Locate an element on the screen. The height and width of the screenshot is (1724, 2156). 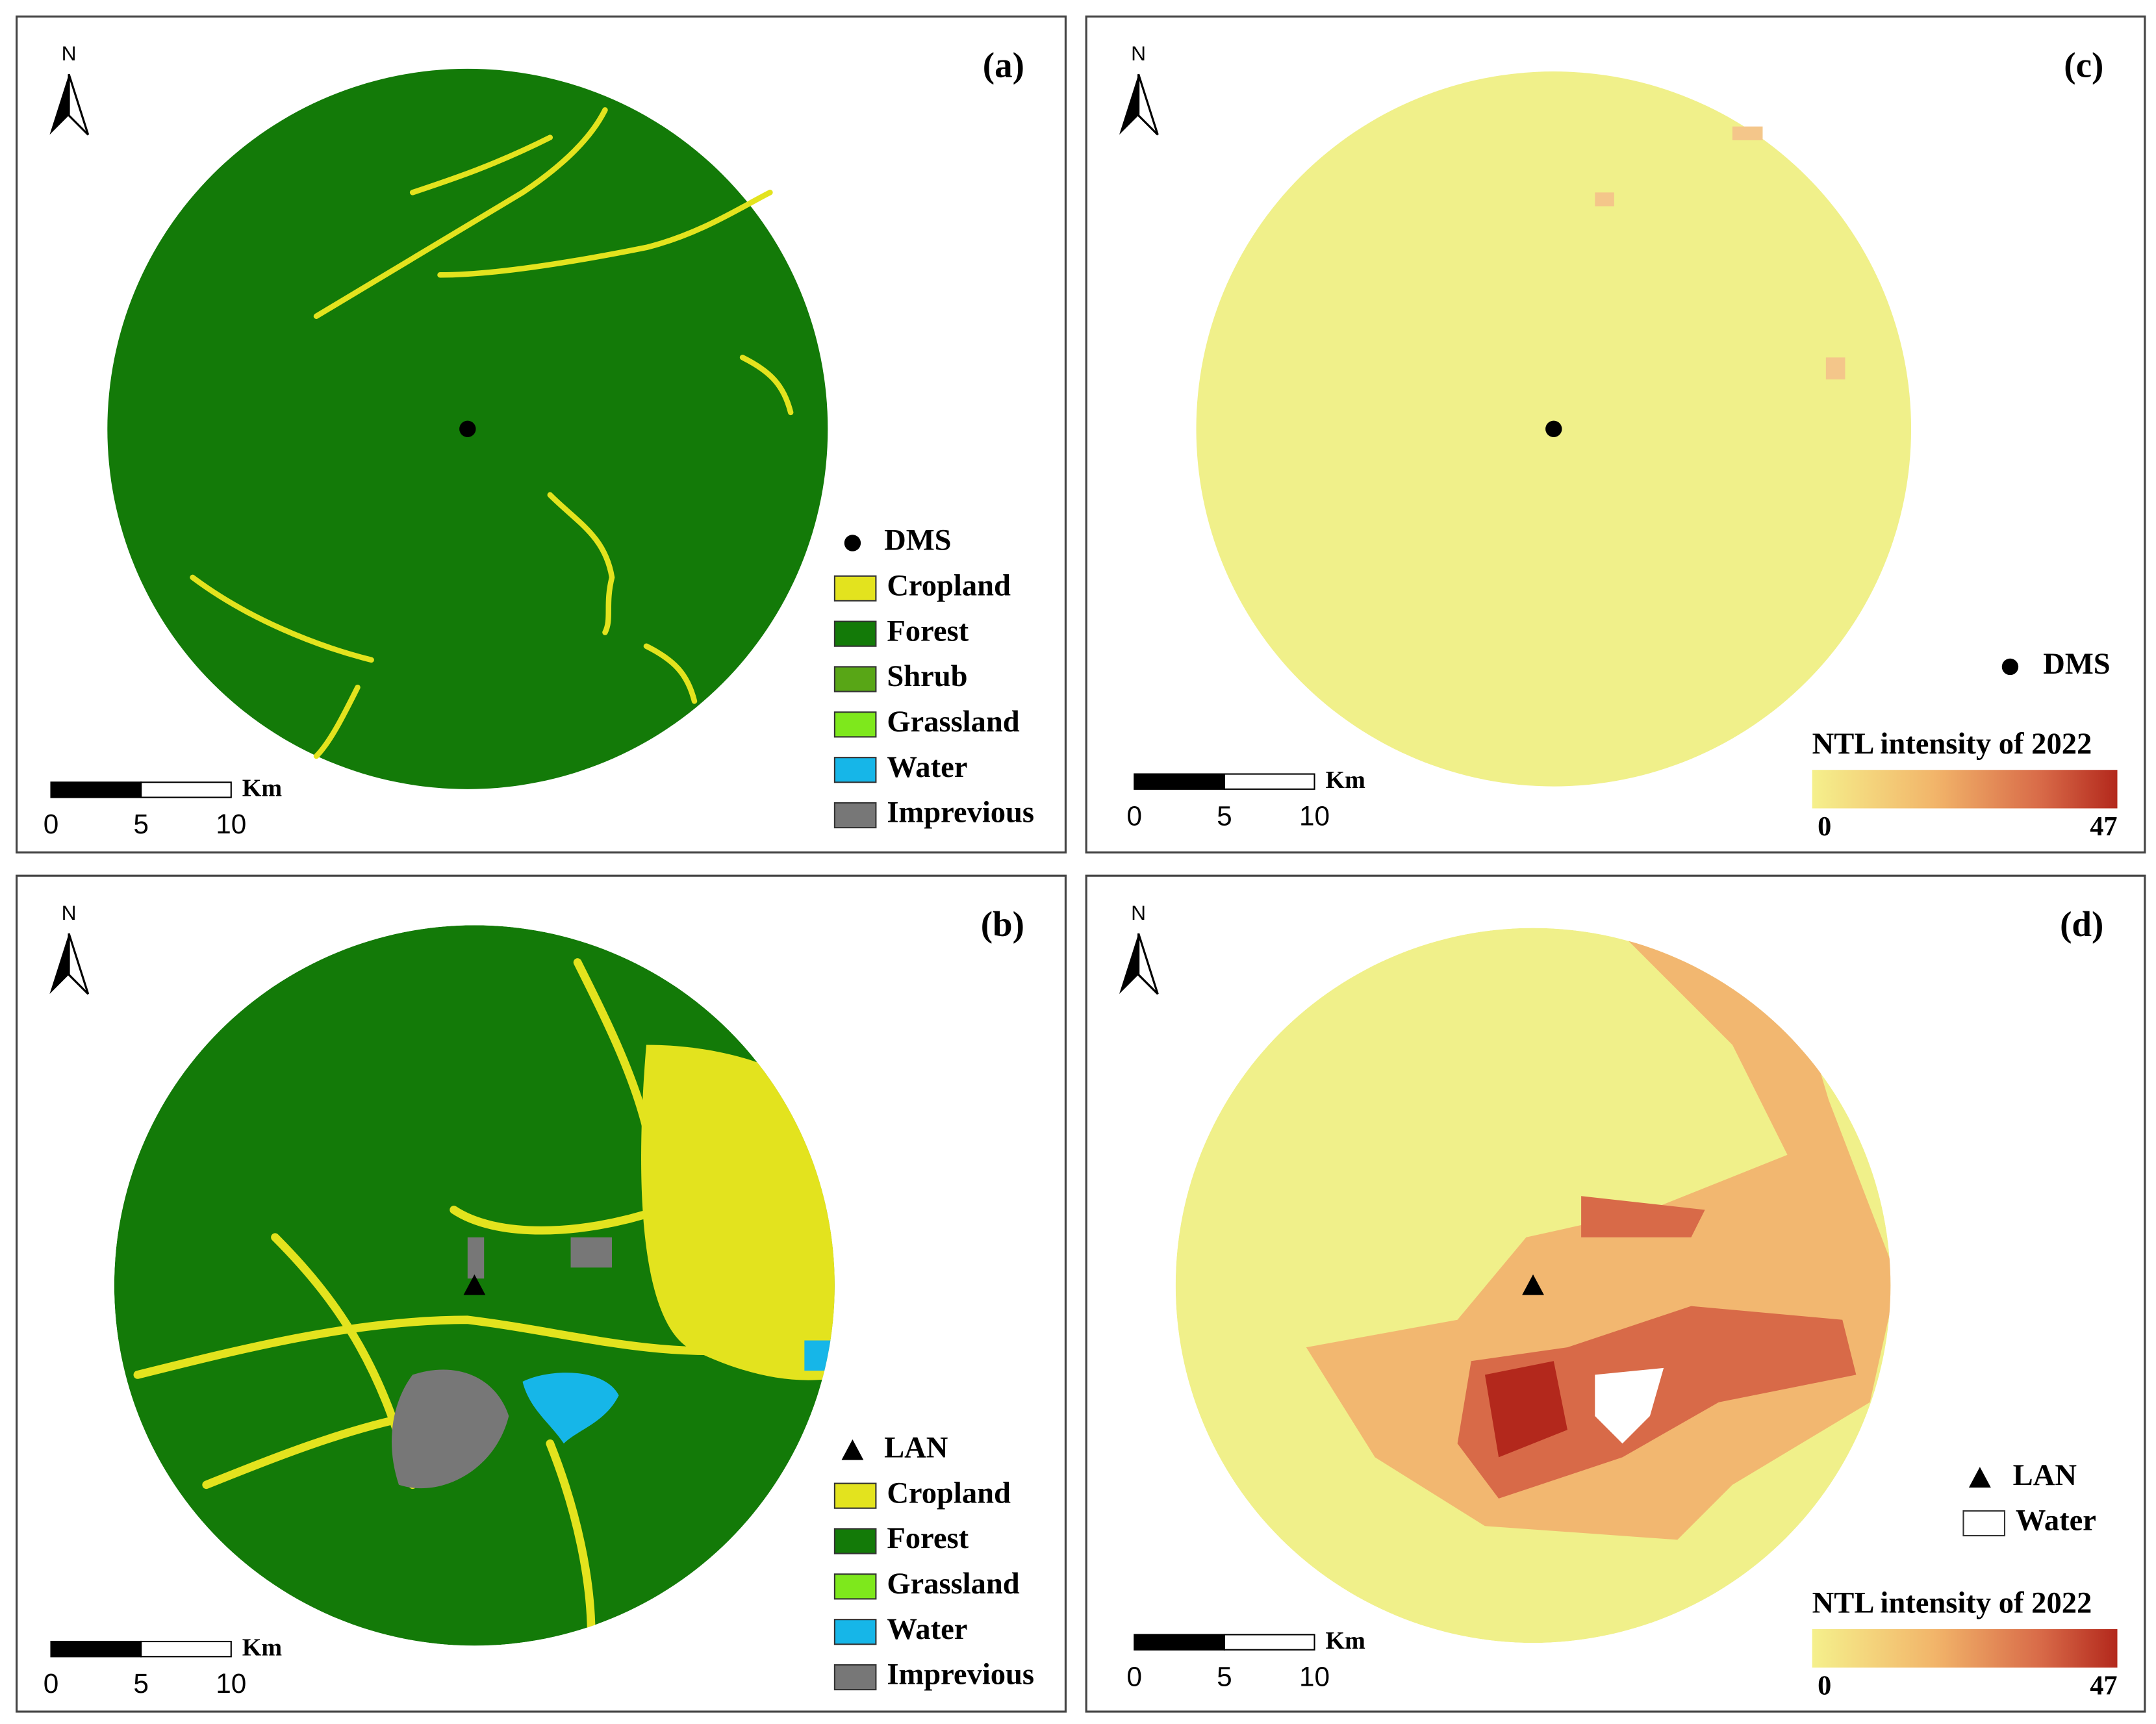
panel-label: (d) is located at coordinates (2081, 924).